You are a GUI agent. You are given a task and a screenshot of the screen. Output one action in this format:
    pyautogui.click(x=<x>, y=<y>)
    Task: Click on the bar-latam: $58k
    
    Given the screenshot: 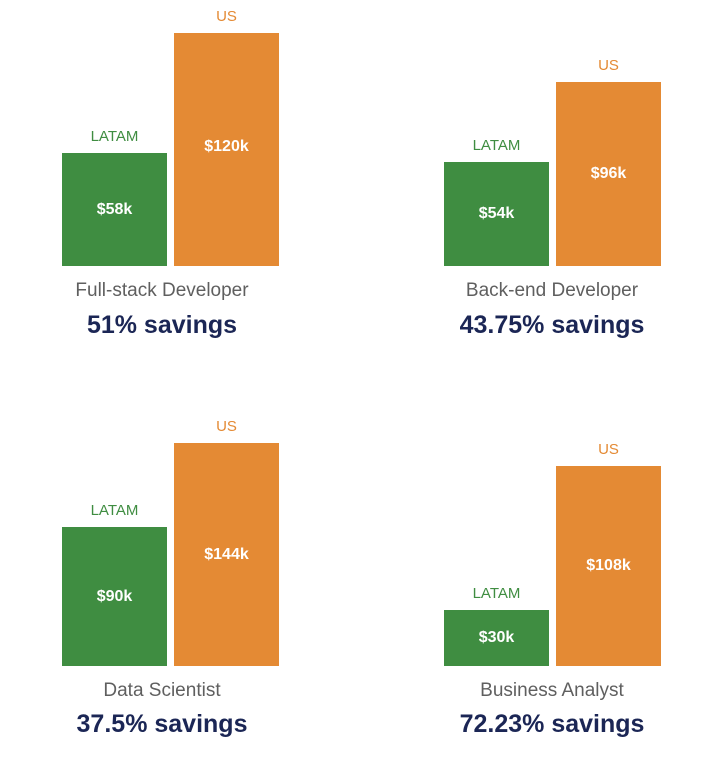 What is the action you would take?
    pyautogui.click(x=114, y=209)
    